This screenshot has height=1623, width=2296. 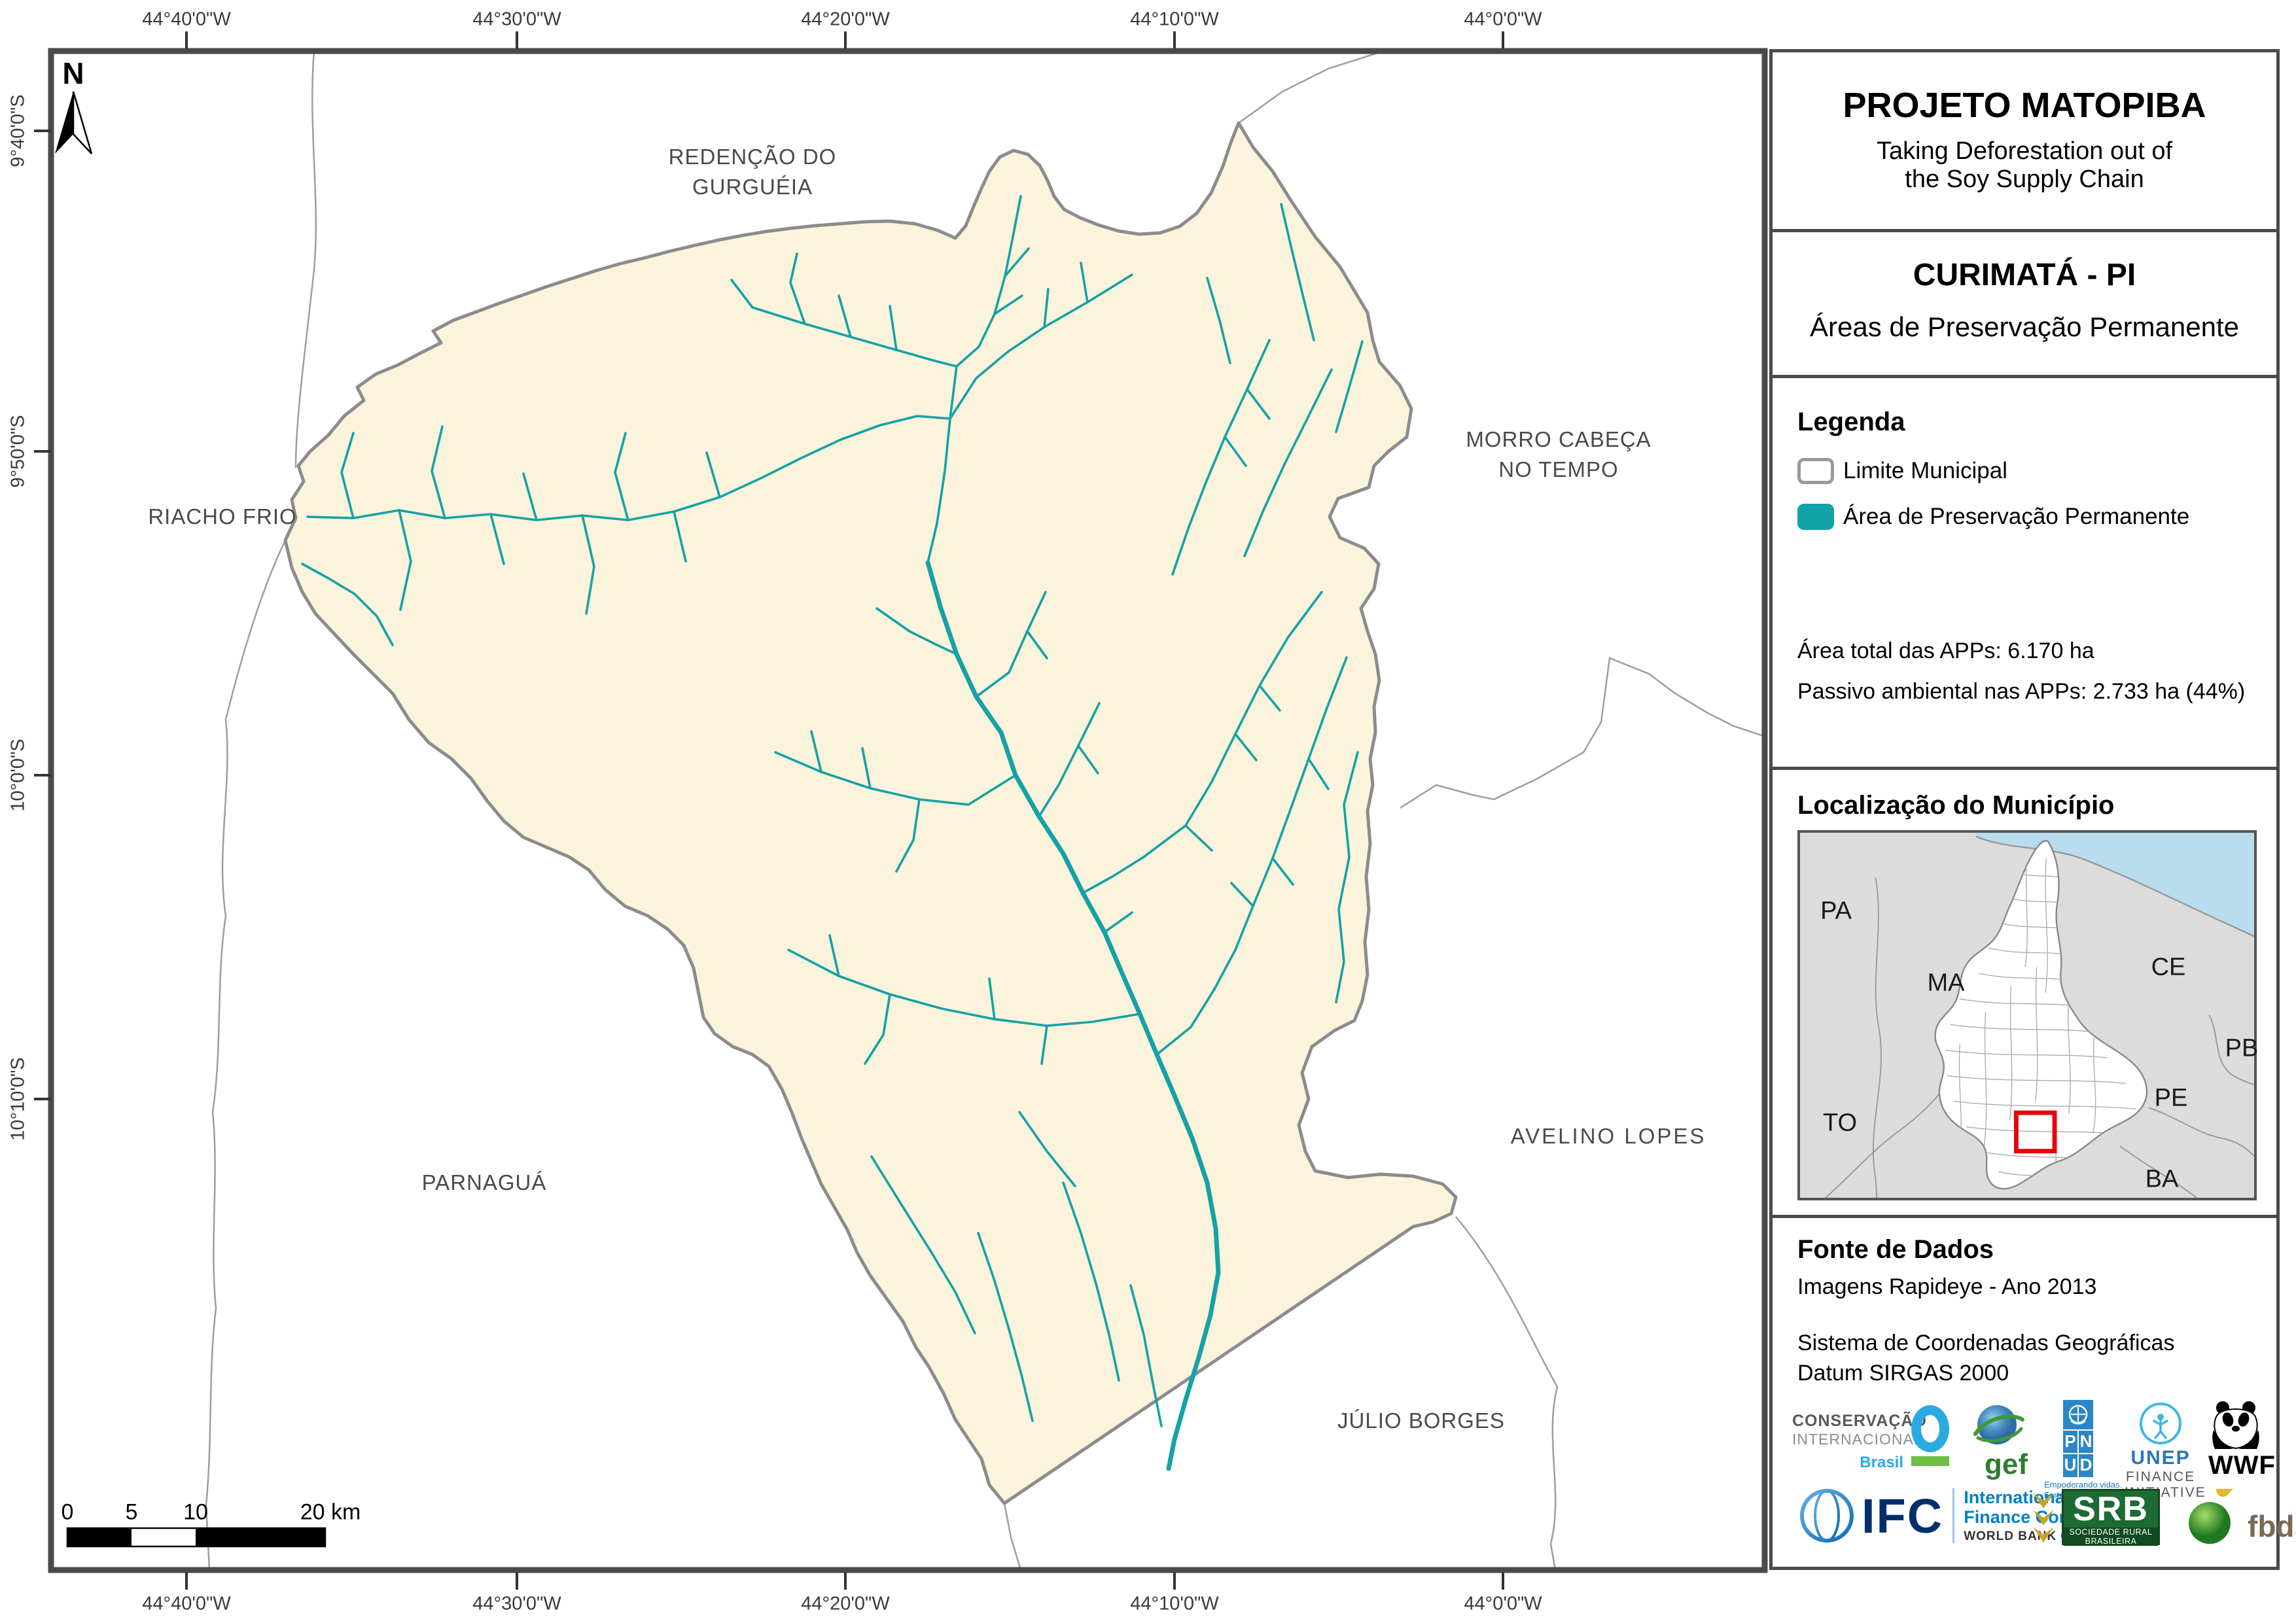 I want to click on pnud-logo: P N U D, so click(x=2078, y=1438).